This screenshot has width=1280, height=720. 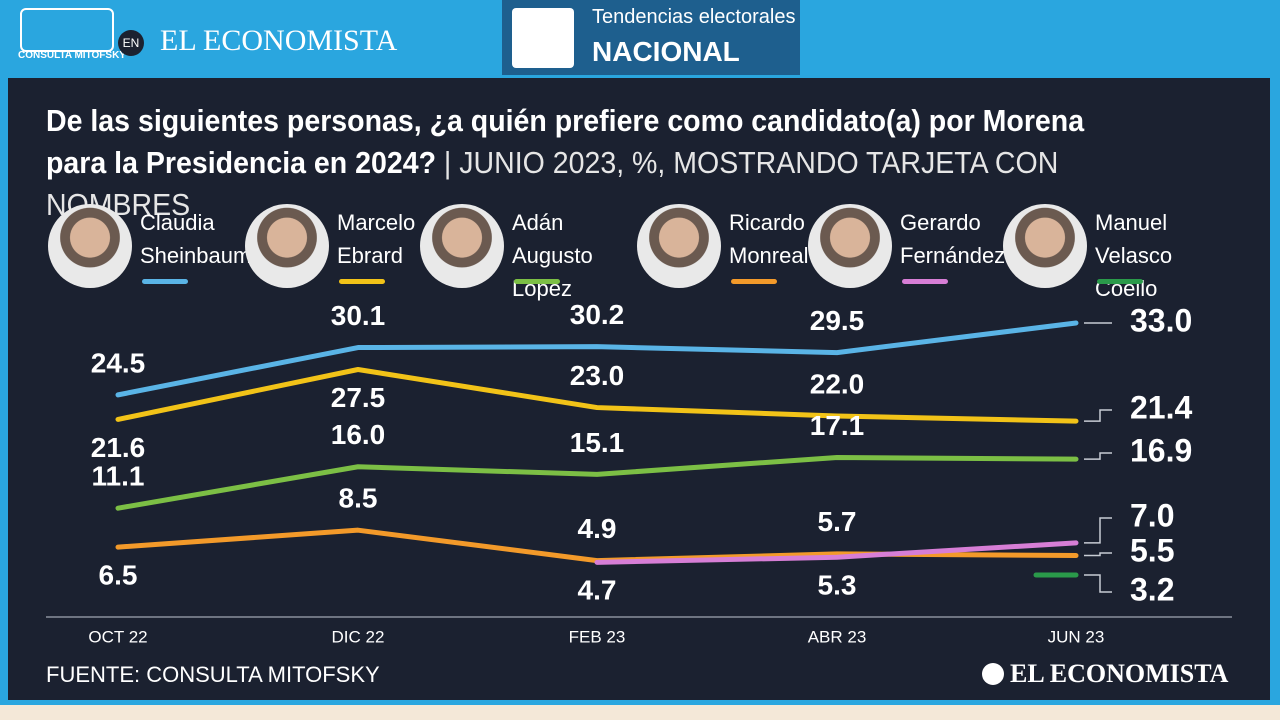 I want to click on data-label: 11.1, so click(x=118, y=476).